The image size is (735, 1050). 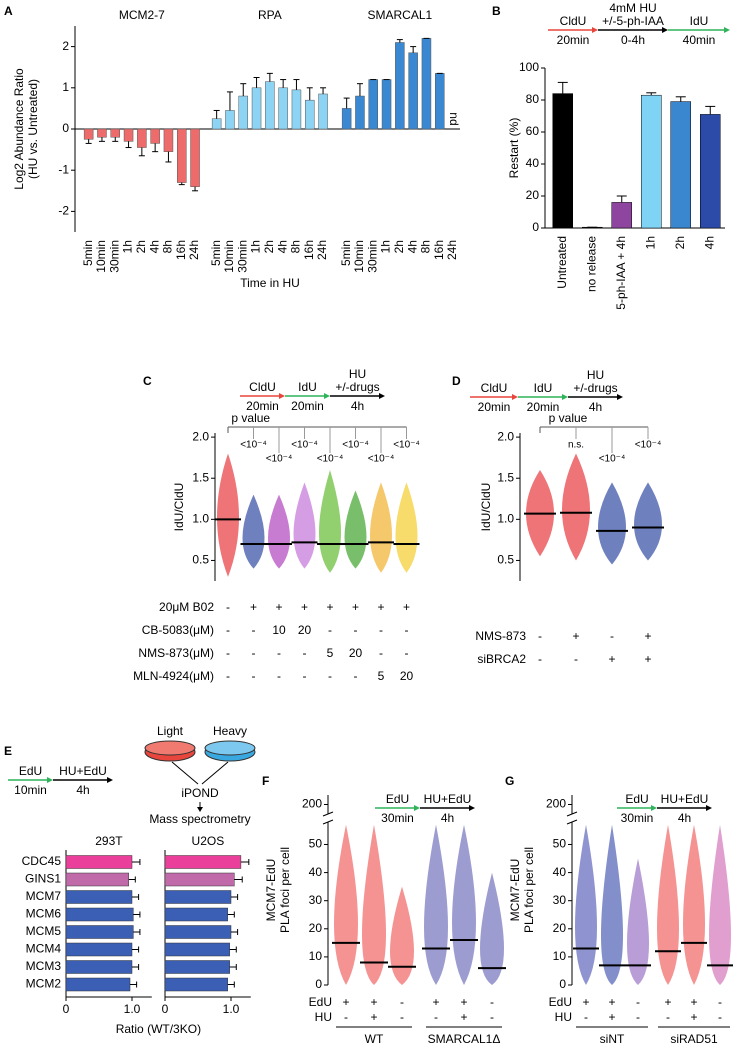 I want to click on protocol-label: IdU, so click(x=699, y=21).